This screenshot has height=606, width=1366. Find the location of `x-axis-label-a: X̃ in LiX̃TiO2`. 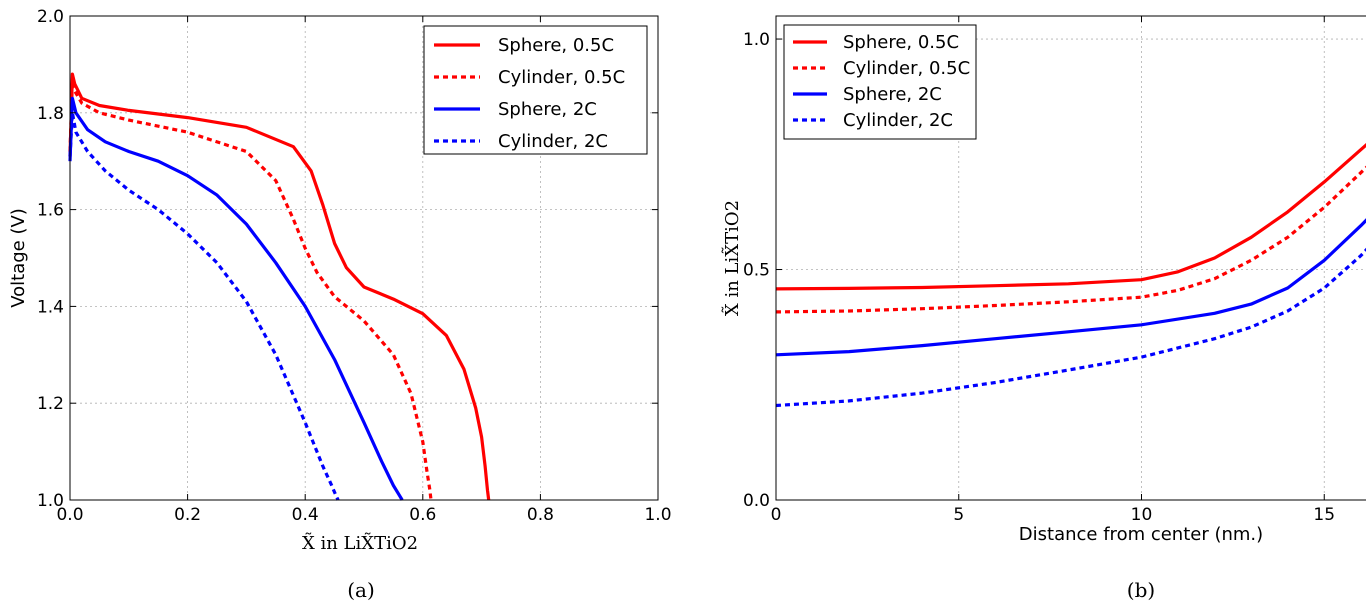

x-axis-label-a: X̃ in LiX̃TiO2 is located at coordinates (360, 543).